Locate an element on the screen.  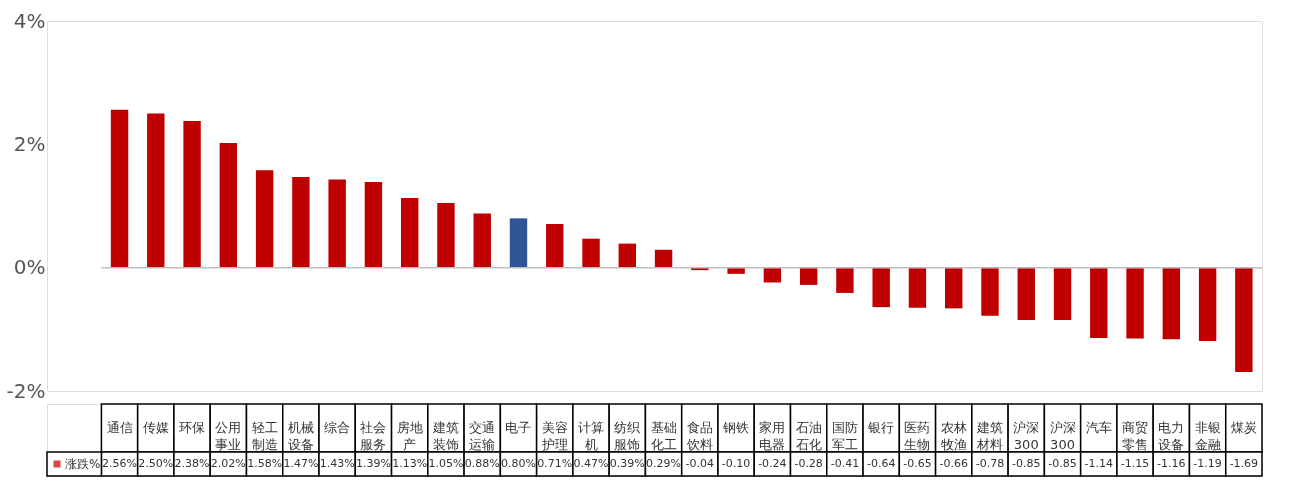
data-label: 0.88% is located at coordinates (482, 463).